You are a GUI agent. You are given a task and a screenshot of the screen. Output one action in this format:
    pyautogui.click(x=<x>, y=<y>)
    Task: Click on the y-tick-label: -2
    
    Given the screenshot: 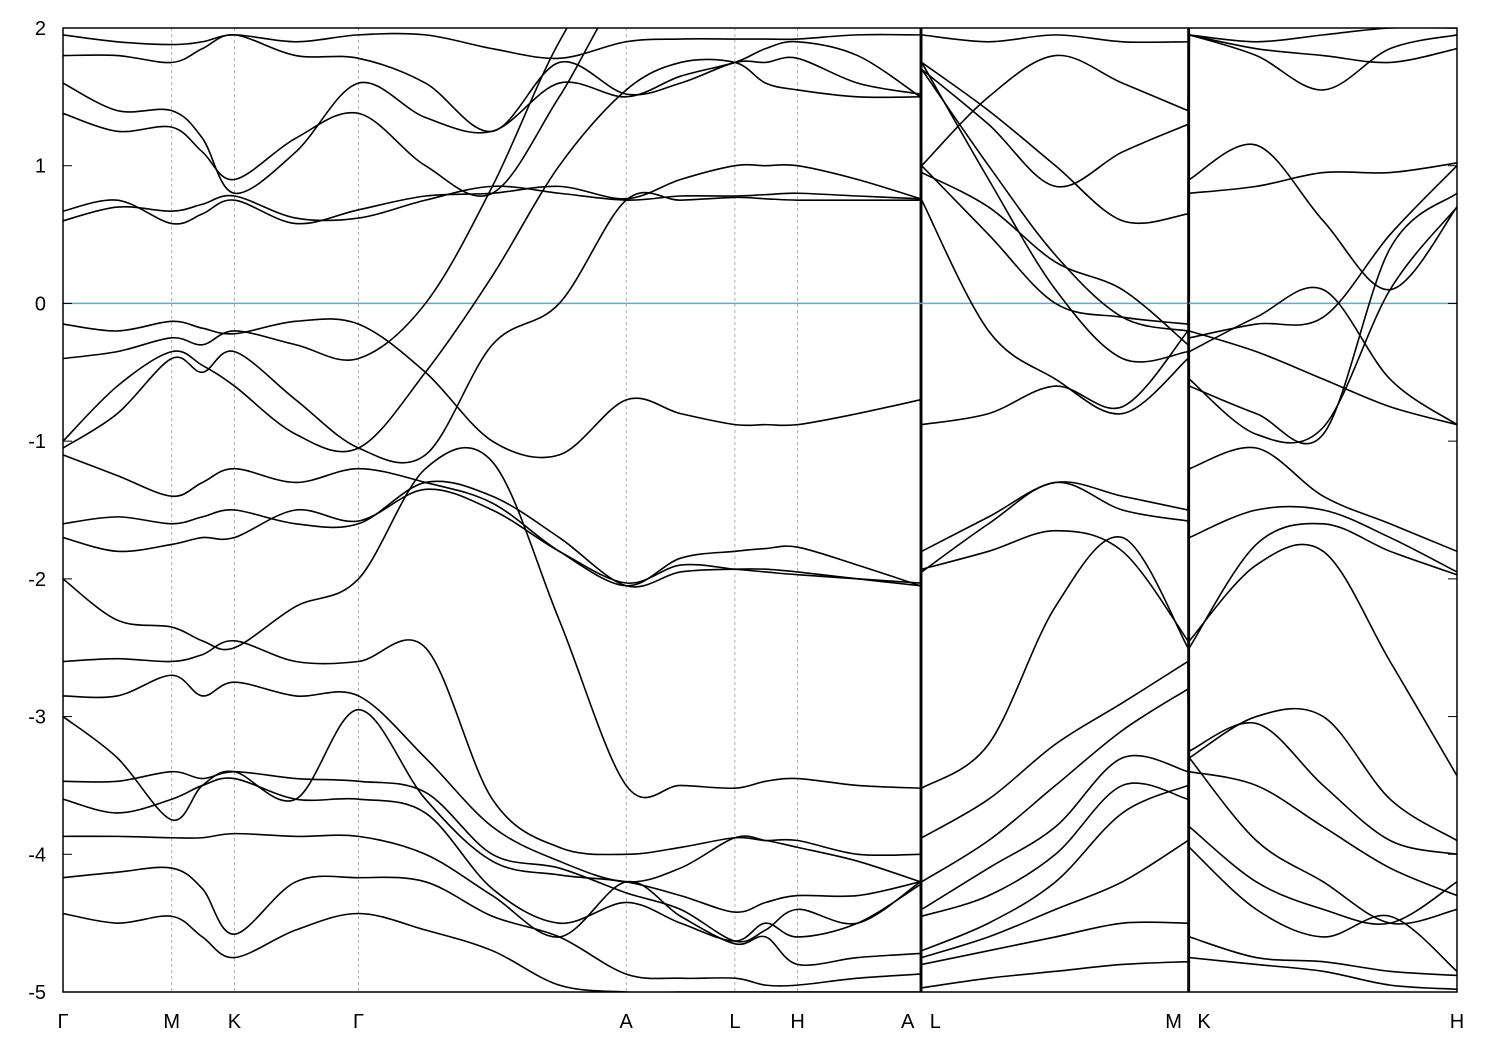 What is the action you would take?
    pyautogui.click(x=37, y=580)
    